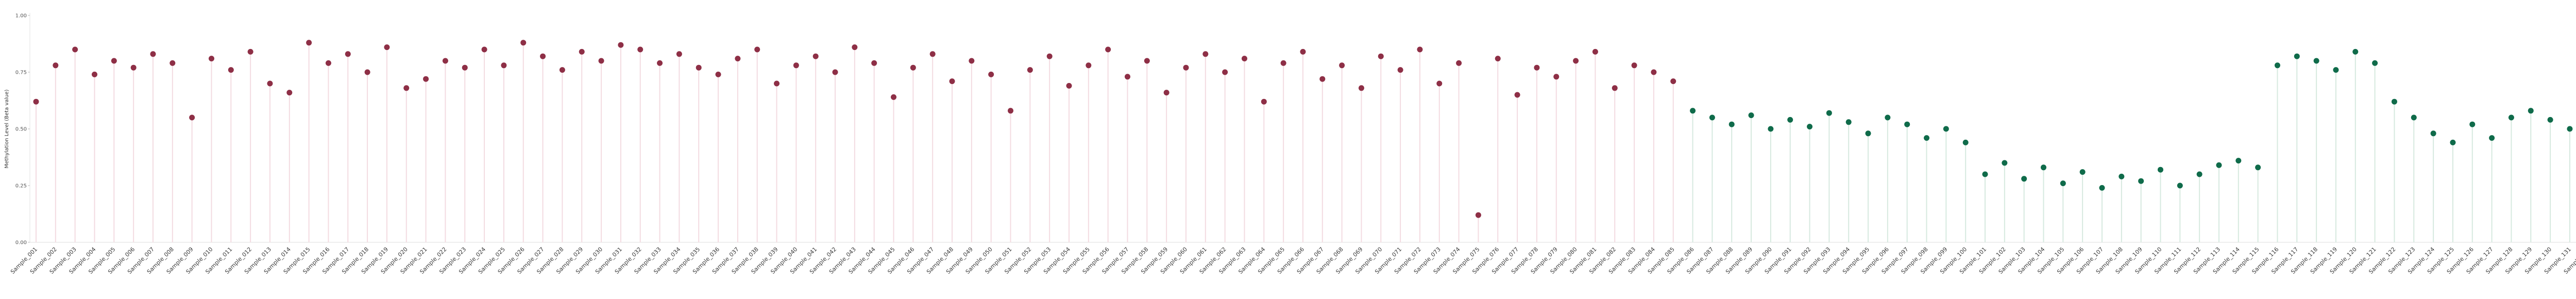  What do you see at coordinates (21, 129) in the screenshot?
I see `y-tick-label: 0.50` at bounding box center [21, 129].